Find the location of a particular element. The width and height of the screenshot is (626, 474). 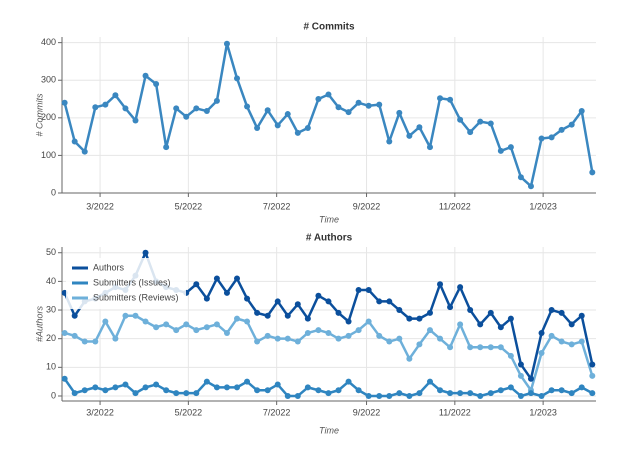

x-tick-label: 7/2022 is located at coordinates (277, 206).